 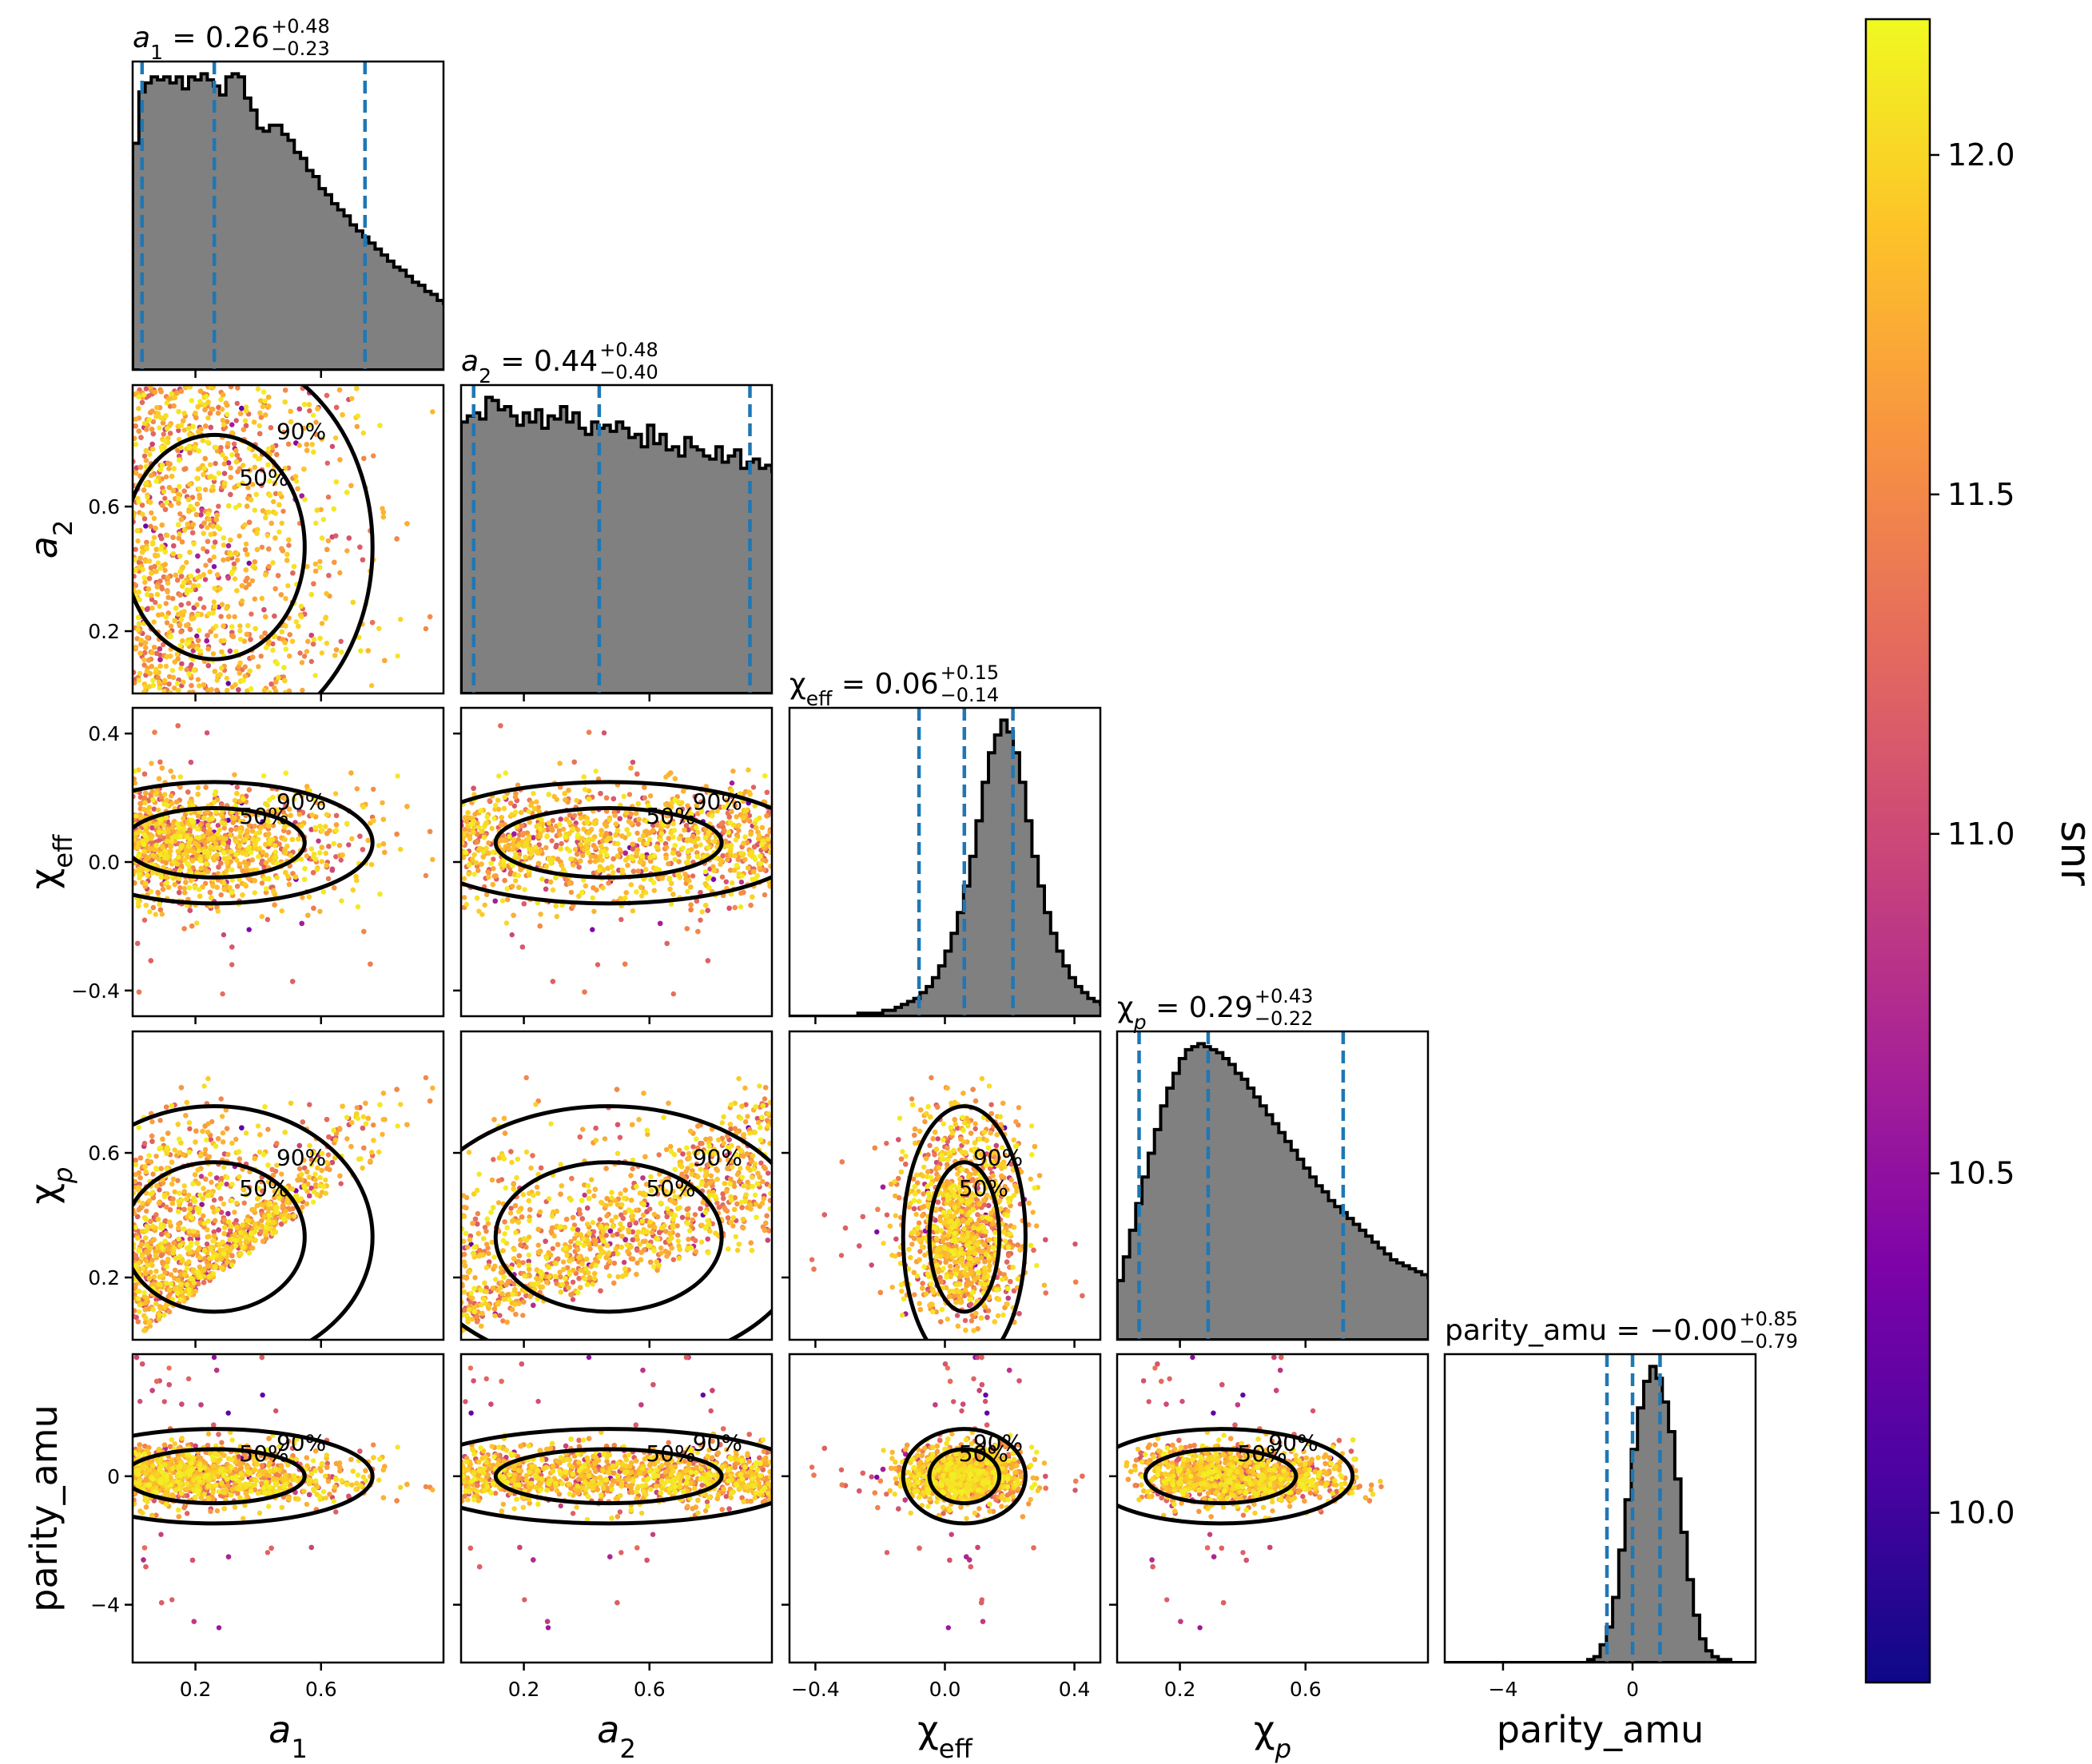 I want to click on panel-frame, so click(x=288, y=215).